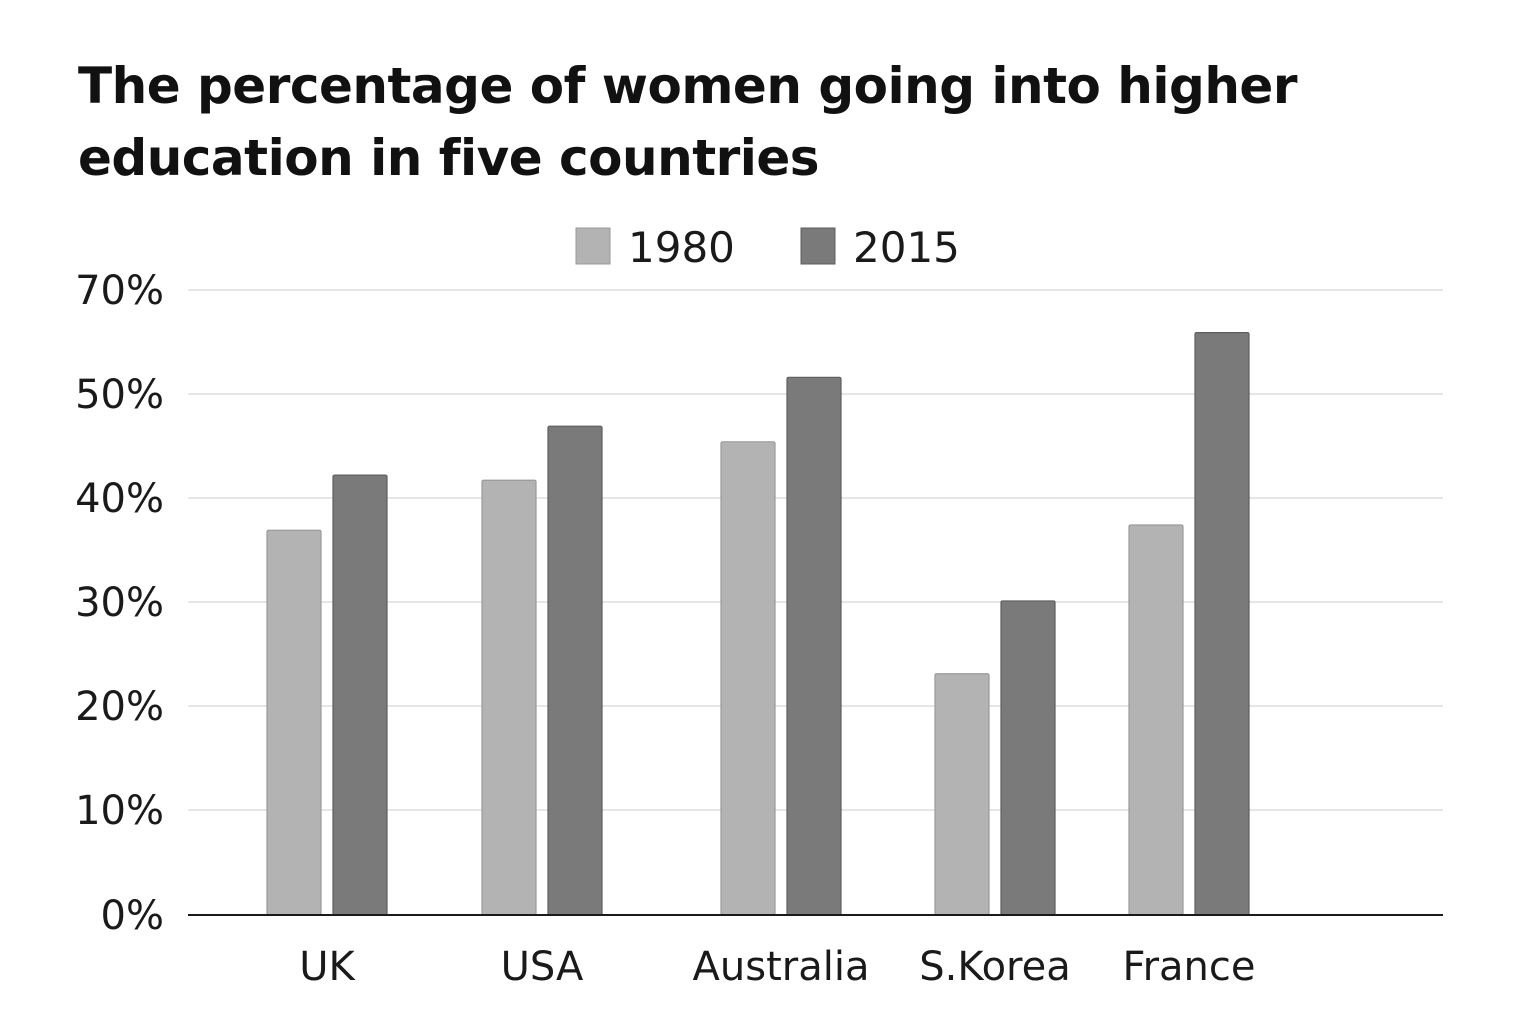 This screenshot has width=1536, height=1024. Describe the element at coordinates (119, 395) in the screenshot. I see `y-tick-label-50: 50%` at that location.